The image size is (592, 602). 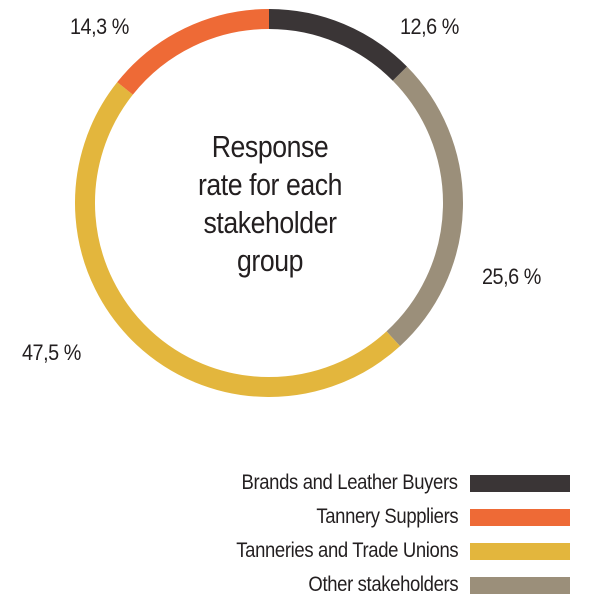 I want to click on legend-label-suppliers: Tannery Suppliers, so click(x=387, y=516).